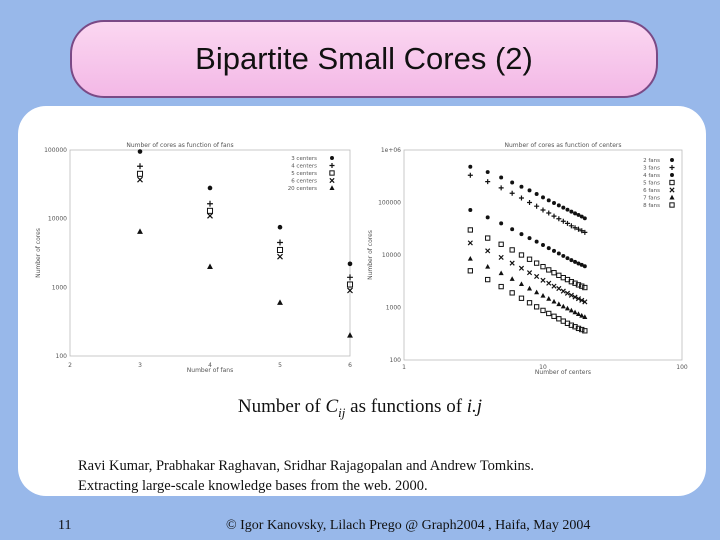  Describe the element at coordinates (682, 367) in the screenshot. I see `right-x-tick: 100` at that location.